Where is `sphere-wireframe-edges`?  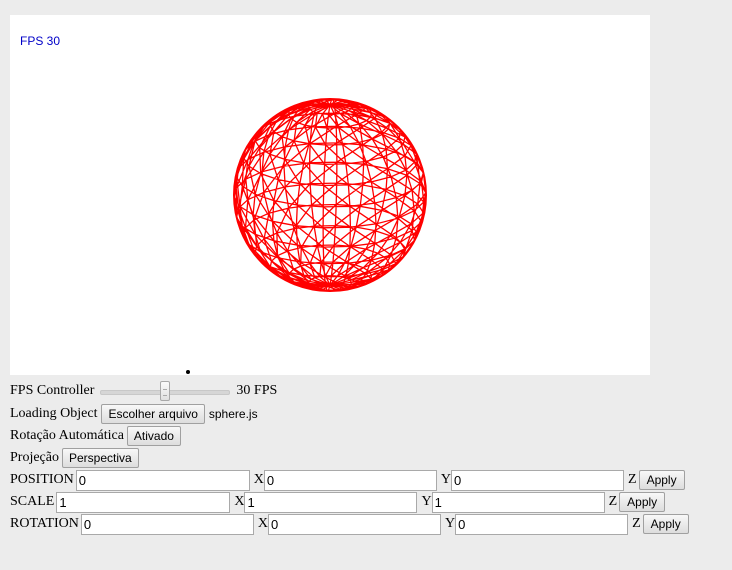
sphere-wireframe-edges is located at coordinates (330, 195).